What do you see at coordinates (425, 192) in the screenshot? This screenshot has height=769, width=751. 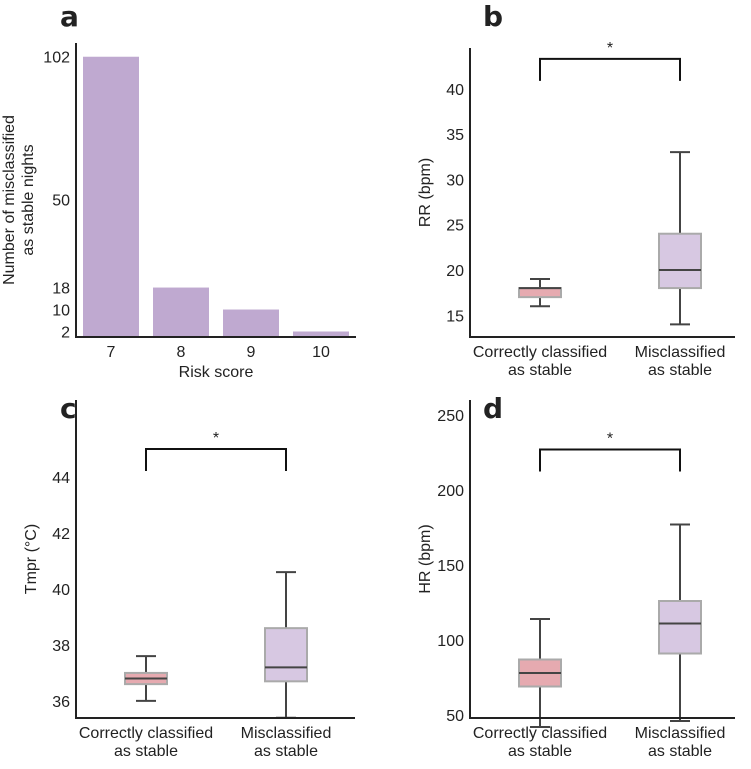 I see `y-axis-label: RR (bpm)` at bounding box center [425, 192].